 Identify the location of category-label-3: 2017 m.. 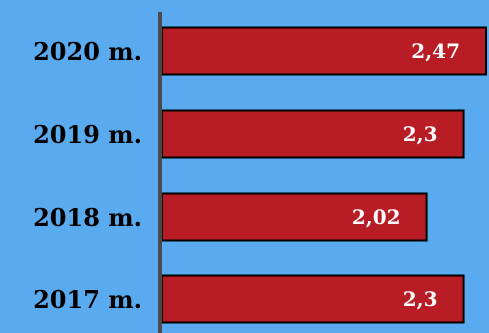
(87, 299).